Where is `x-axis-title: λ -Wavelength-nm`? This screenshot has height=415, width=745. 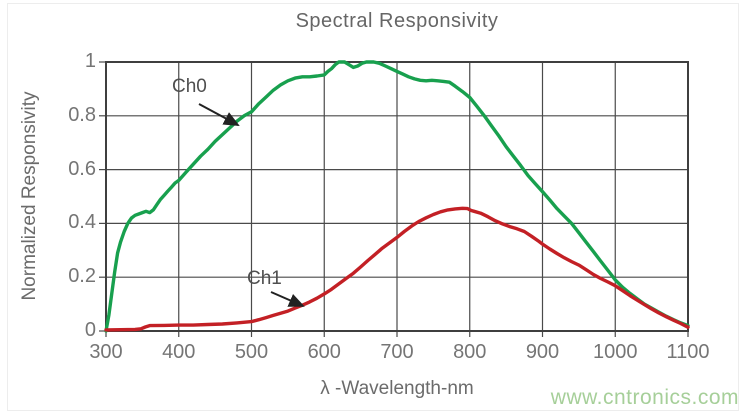 x-axis-title: λ -Wavelength-nm is located at coordinates (397, 388).